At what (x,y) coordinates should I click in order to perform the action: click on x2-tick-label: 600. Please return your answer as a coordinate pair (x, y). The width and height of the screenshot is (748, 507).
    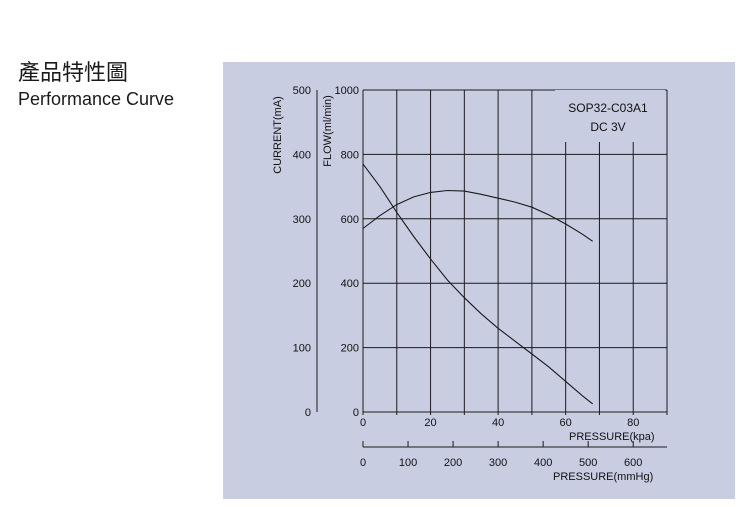
    Looking at the image, I should click on (633, 463).